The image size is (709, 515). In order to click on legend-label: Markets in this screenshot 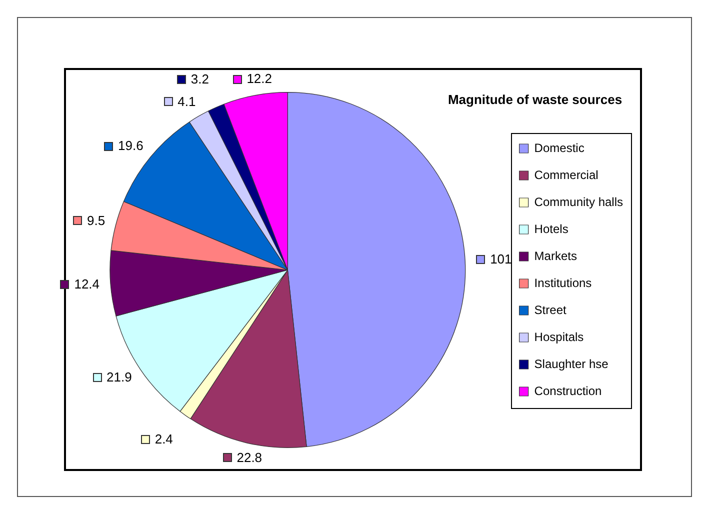, I will do `click(555, 255)`.